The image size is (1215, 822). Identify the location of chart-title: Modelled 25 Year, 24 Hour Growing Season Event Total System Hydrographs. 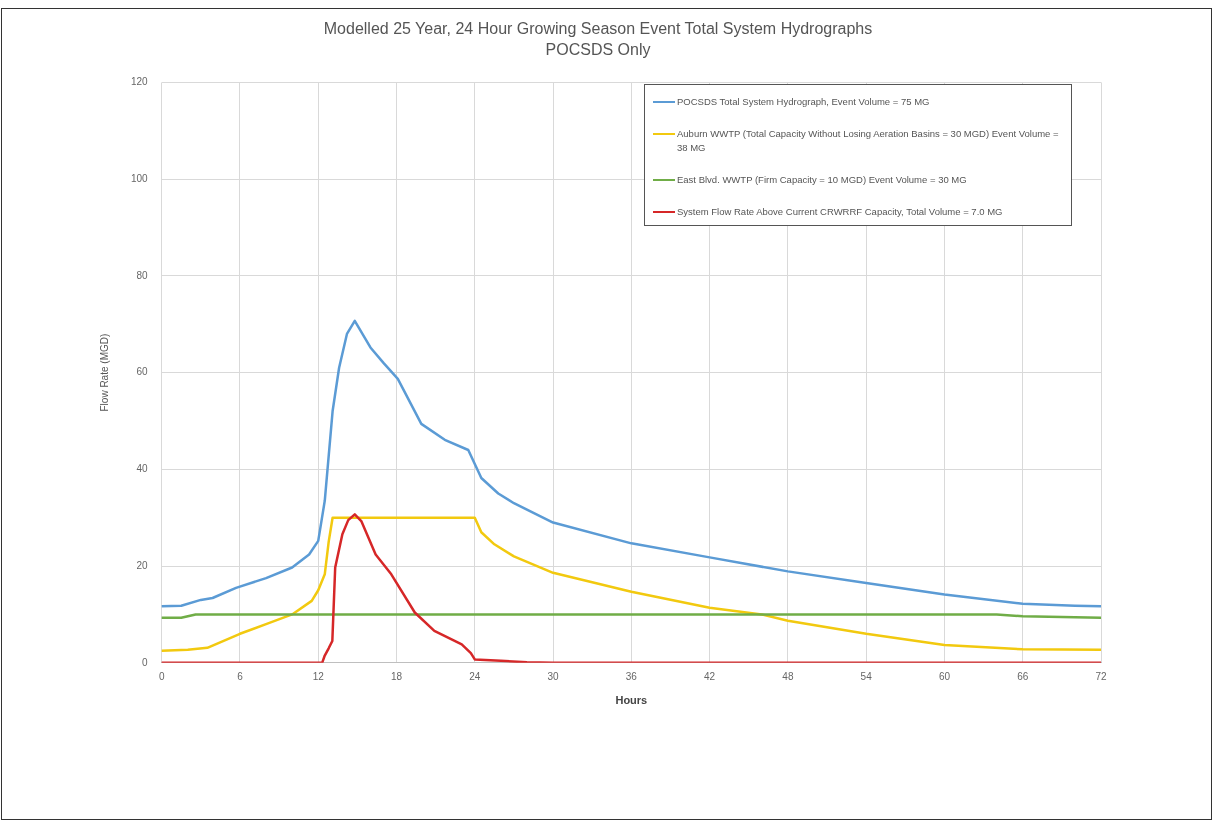
(598, 29).